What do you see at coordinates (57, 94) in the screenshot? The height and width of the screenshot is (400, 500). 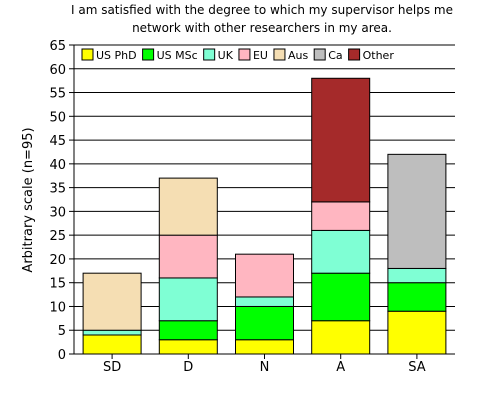 I see `y-tick-label: 55` at bounding box center [57, 94].